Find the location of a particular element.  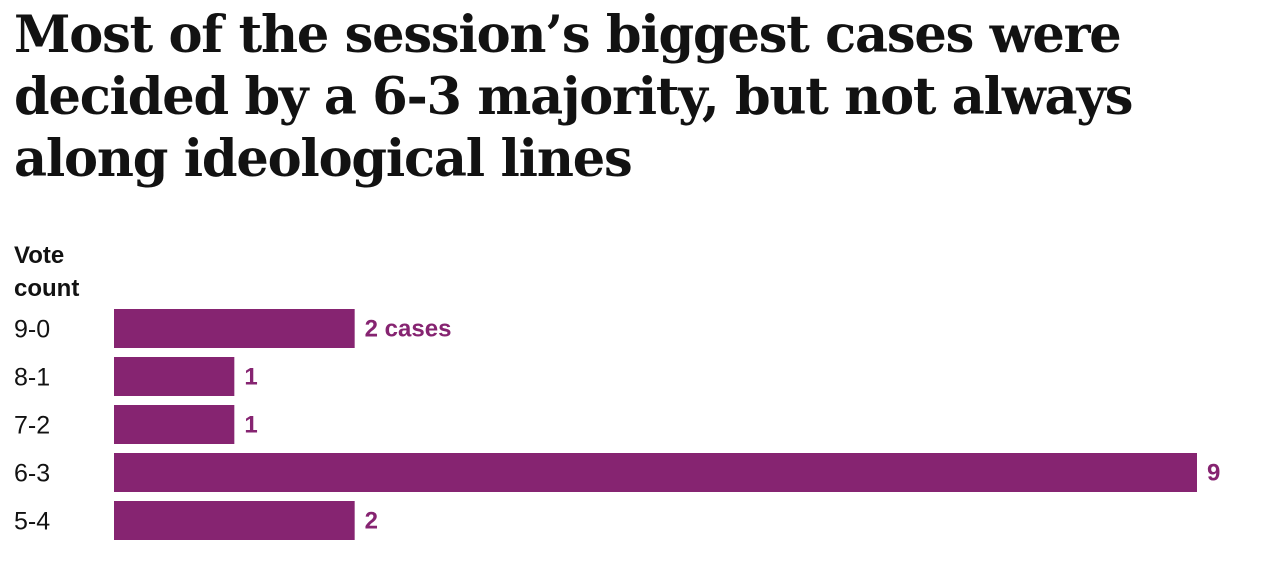

data-label: 2 is located at coordinates (371, 521).